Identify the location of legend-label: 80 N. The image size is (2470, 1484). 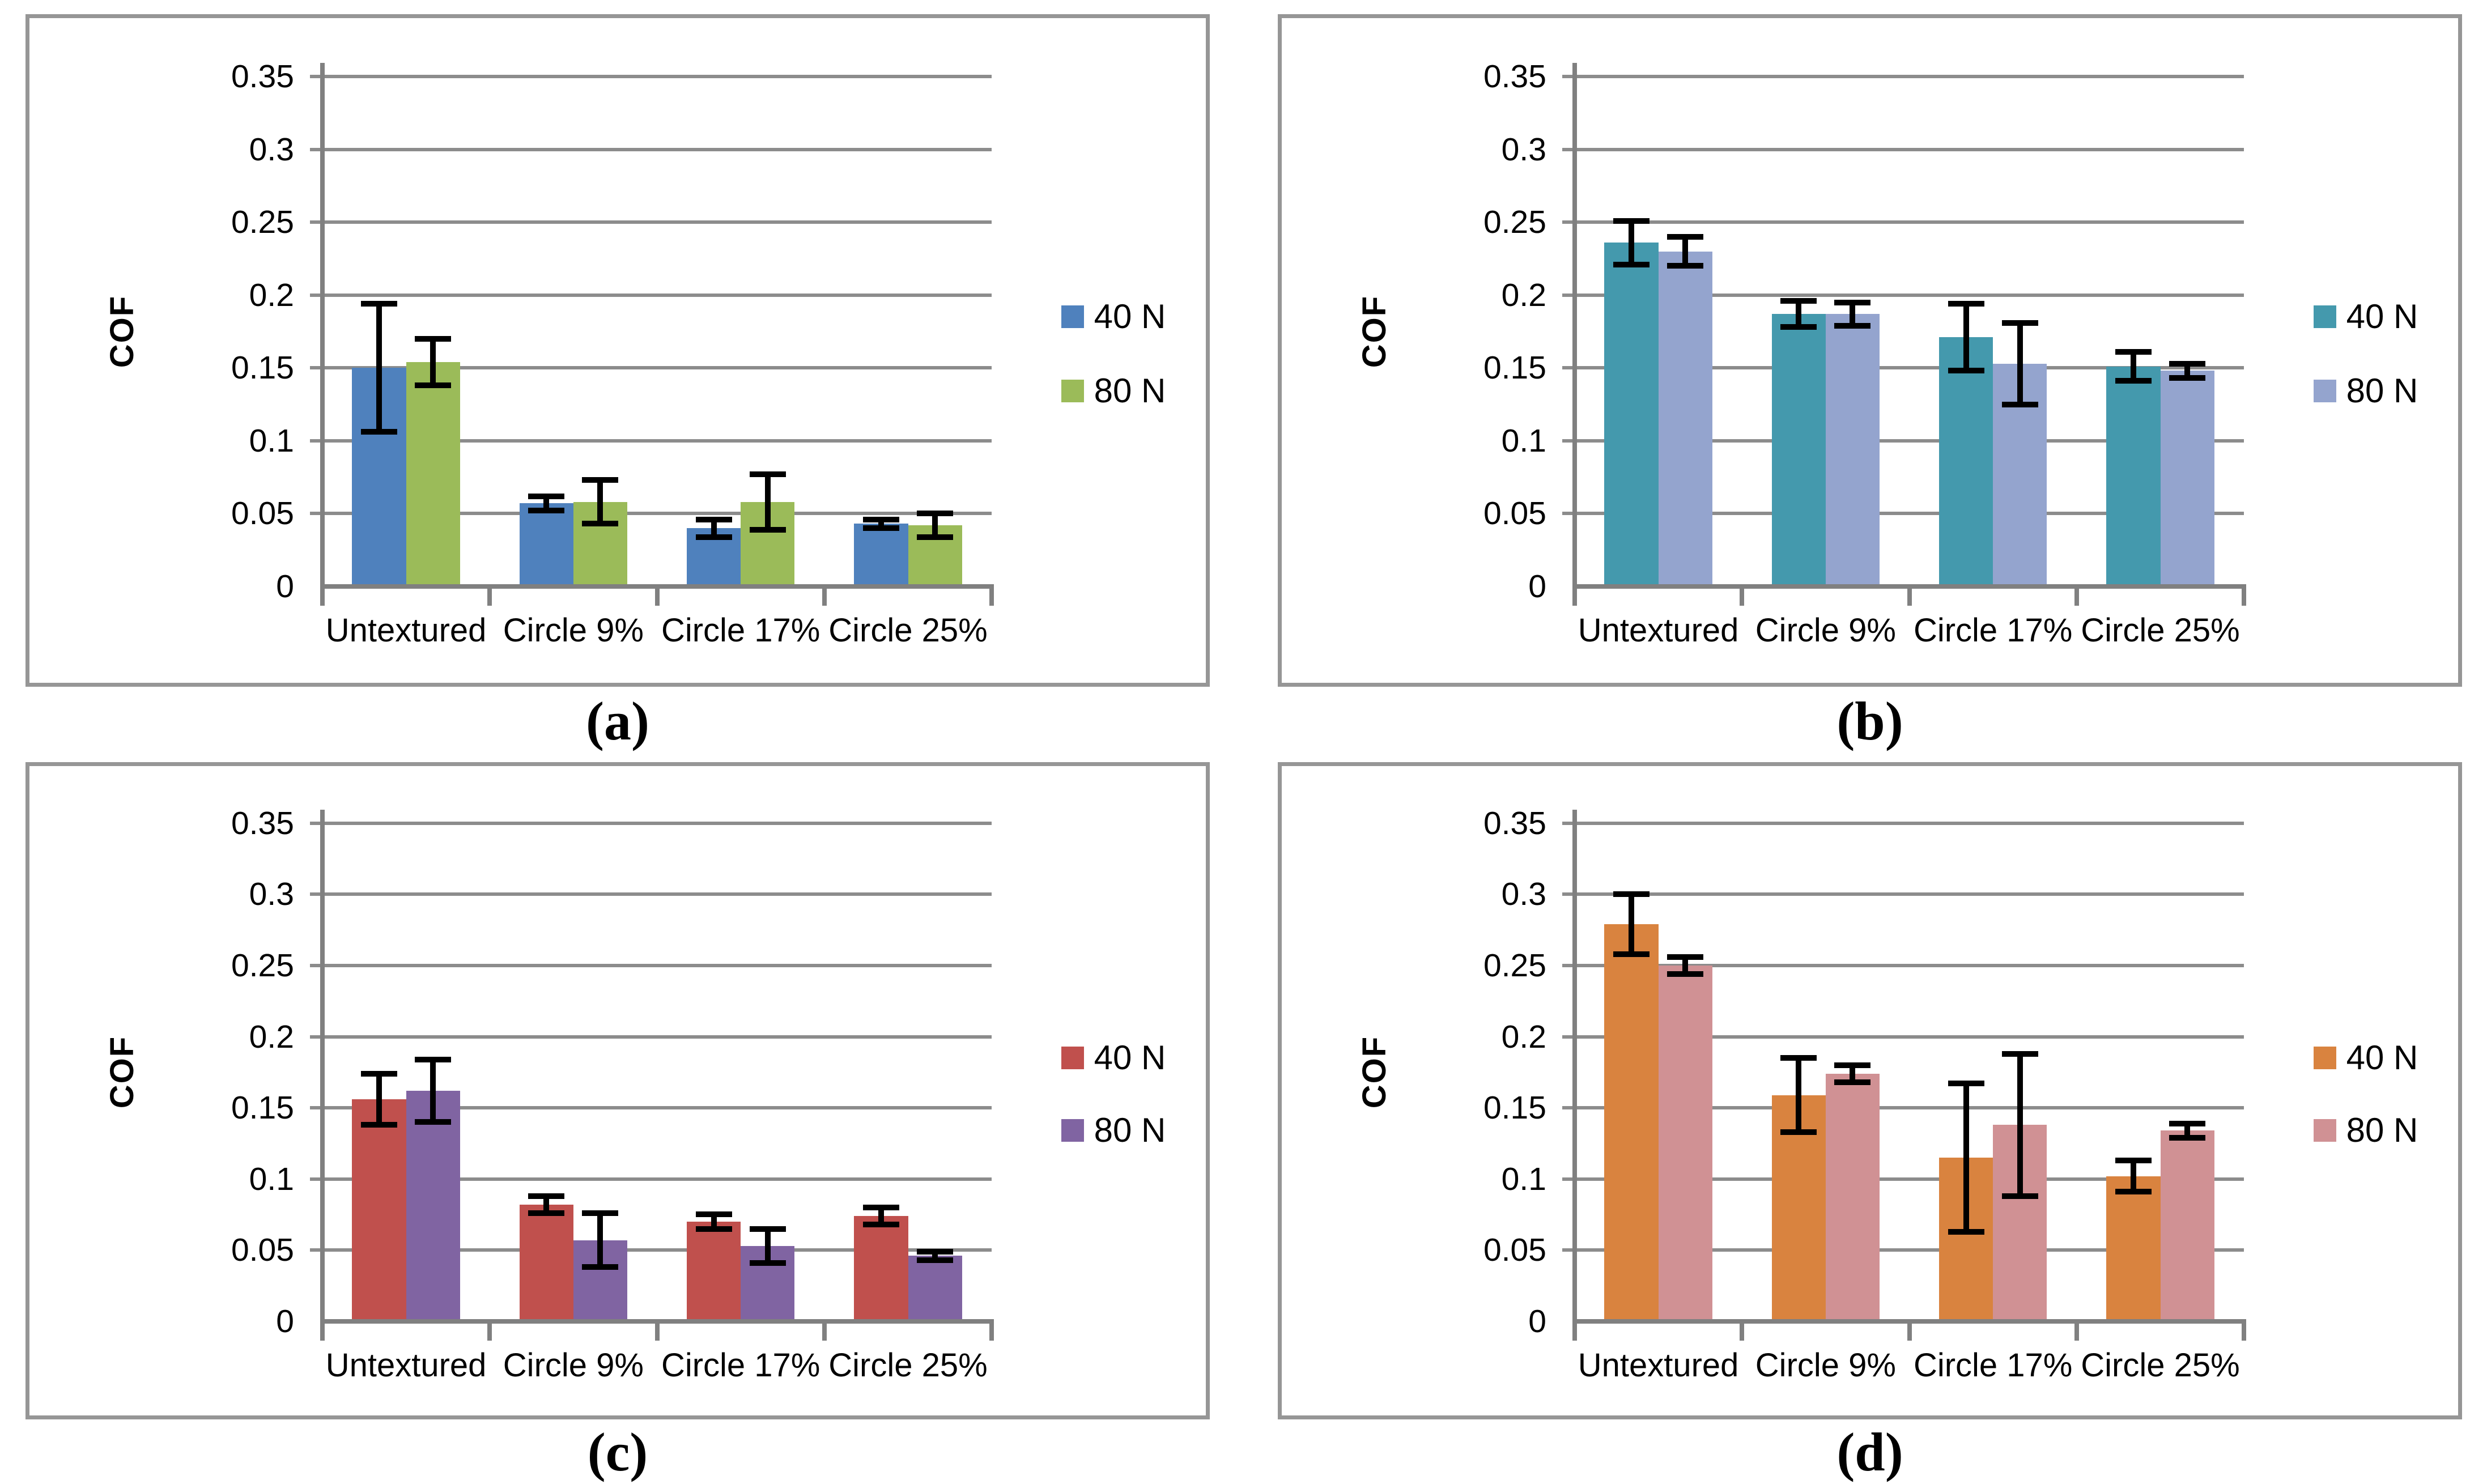
(1130, 391).